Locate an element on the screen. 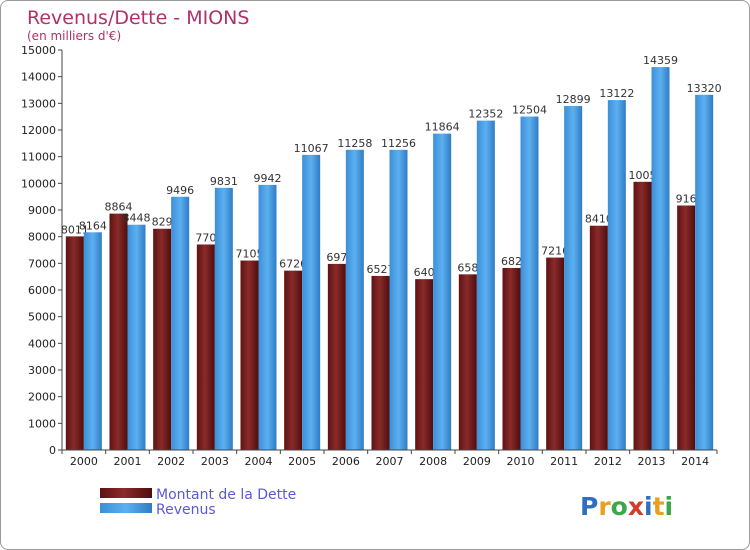 This screenshot has width=750, height=550. x-tick-label: 2005 is located at coordinates (302, 461).